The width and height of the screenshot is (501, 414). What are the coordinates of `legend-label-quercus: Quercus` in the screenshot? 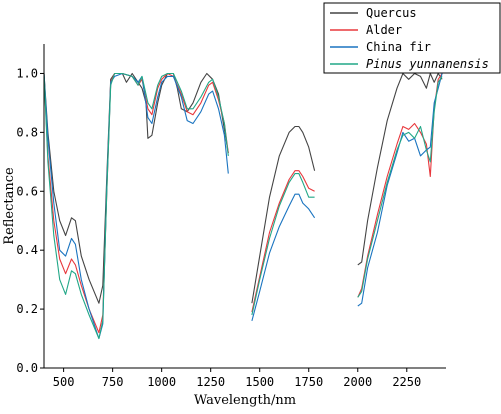 It's located at (391, 13).